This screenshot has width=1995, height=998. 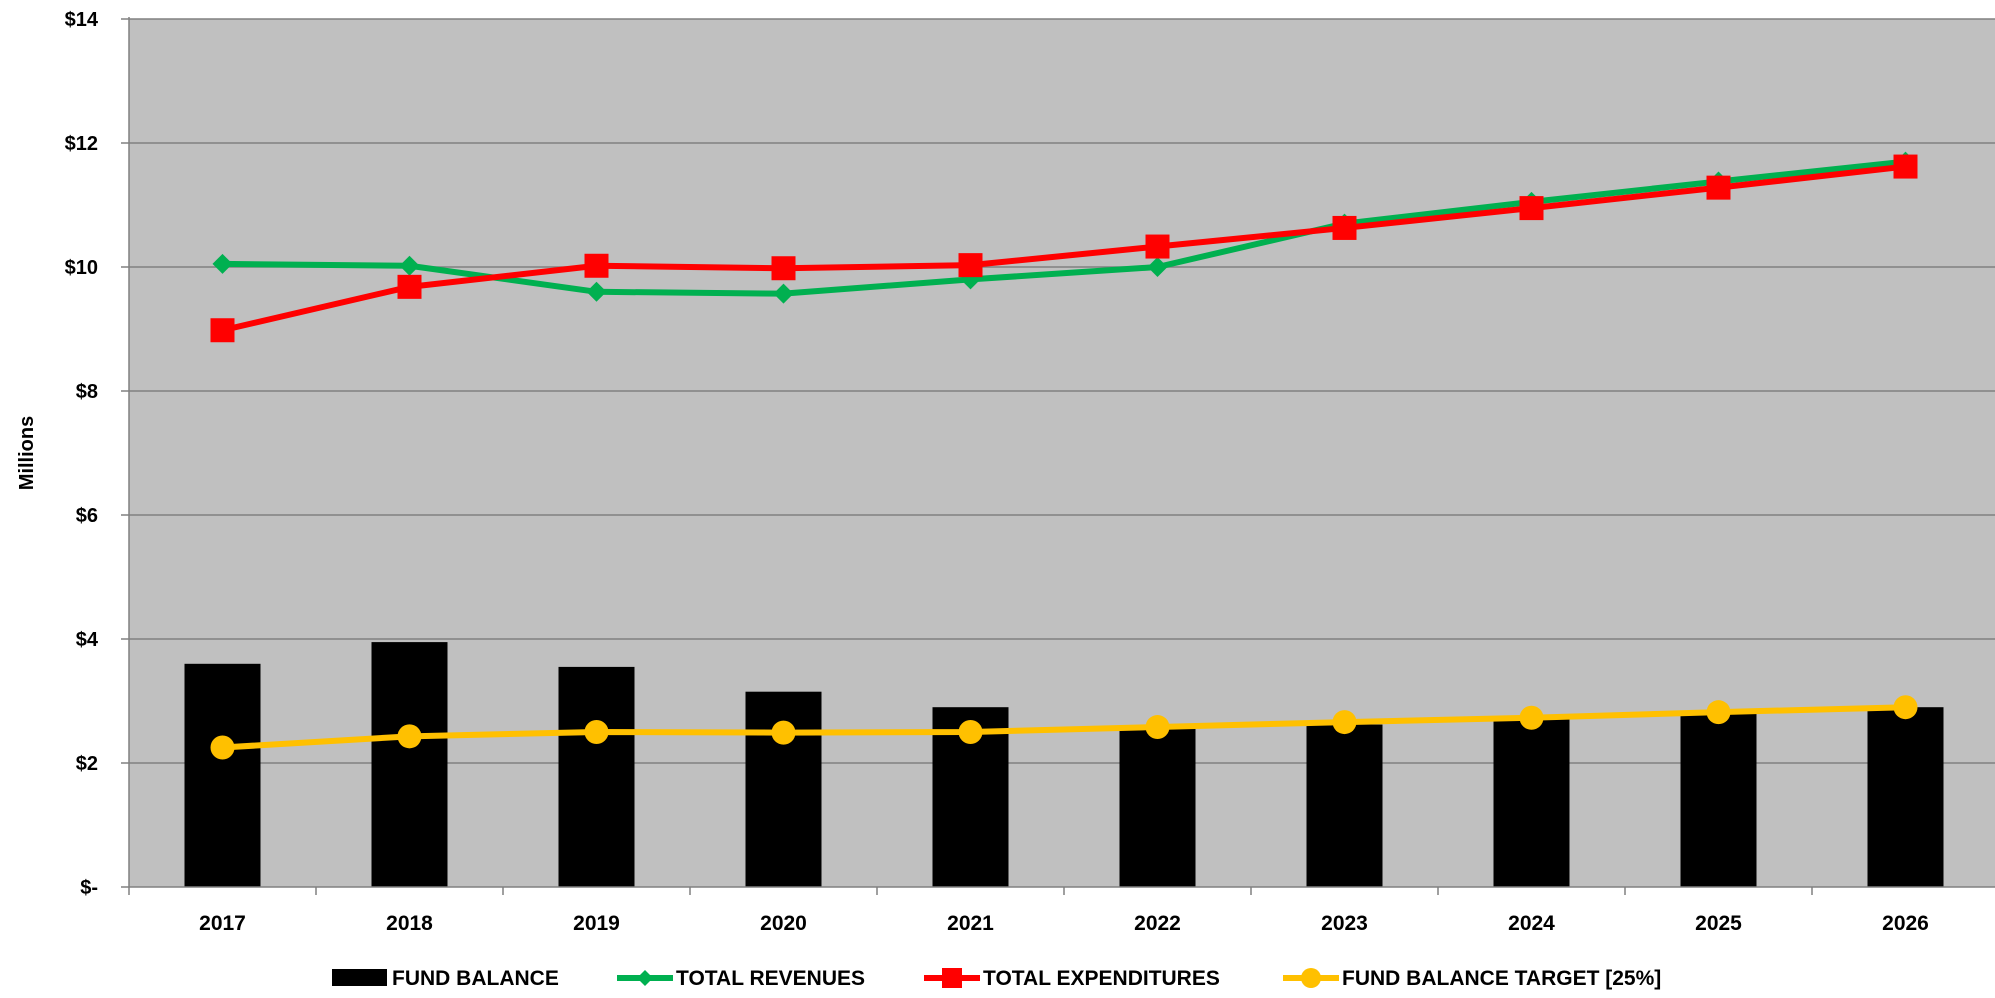 I want to click on legend-item: FUND BALANCE, so click(x=445, y=978).